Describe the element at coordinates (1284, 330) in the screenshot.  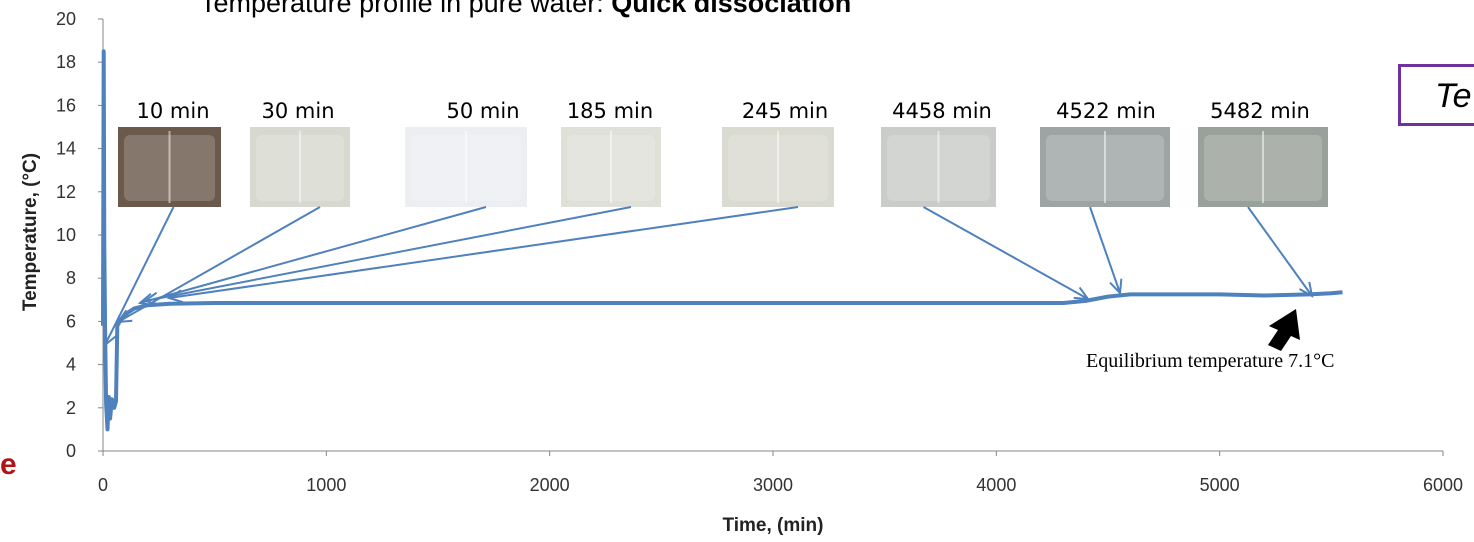
I see `equilibrium-arrow` at that location.